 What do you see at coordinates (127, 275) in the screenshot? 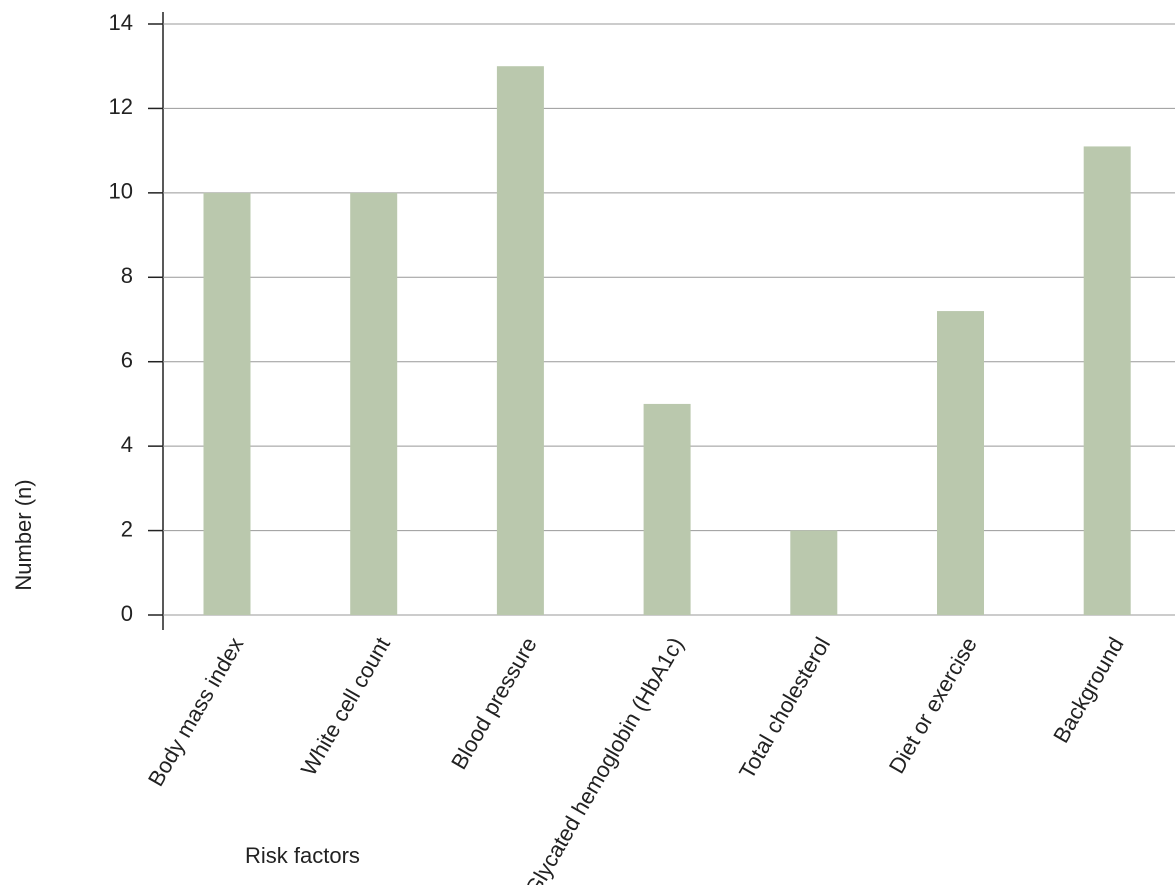
I see `y-tick-label: 8` at bounding box center [127, 275].